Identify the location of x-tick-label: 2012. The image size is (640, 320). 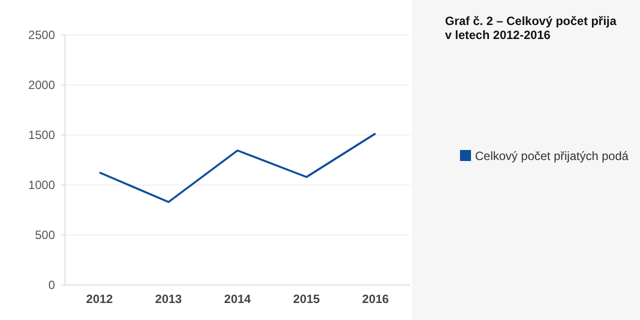
(100, 299).